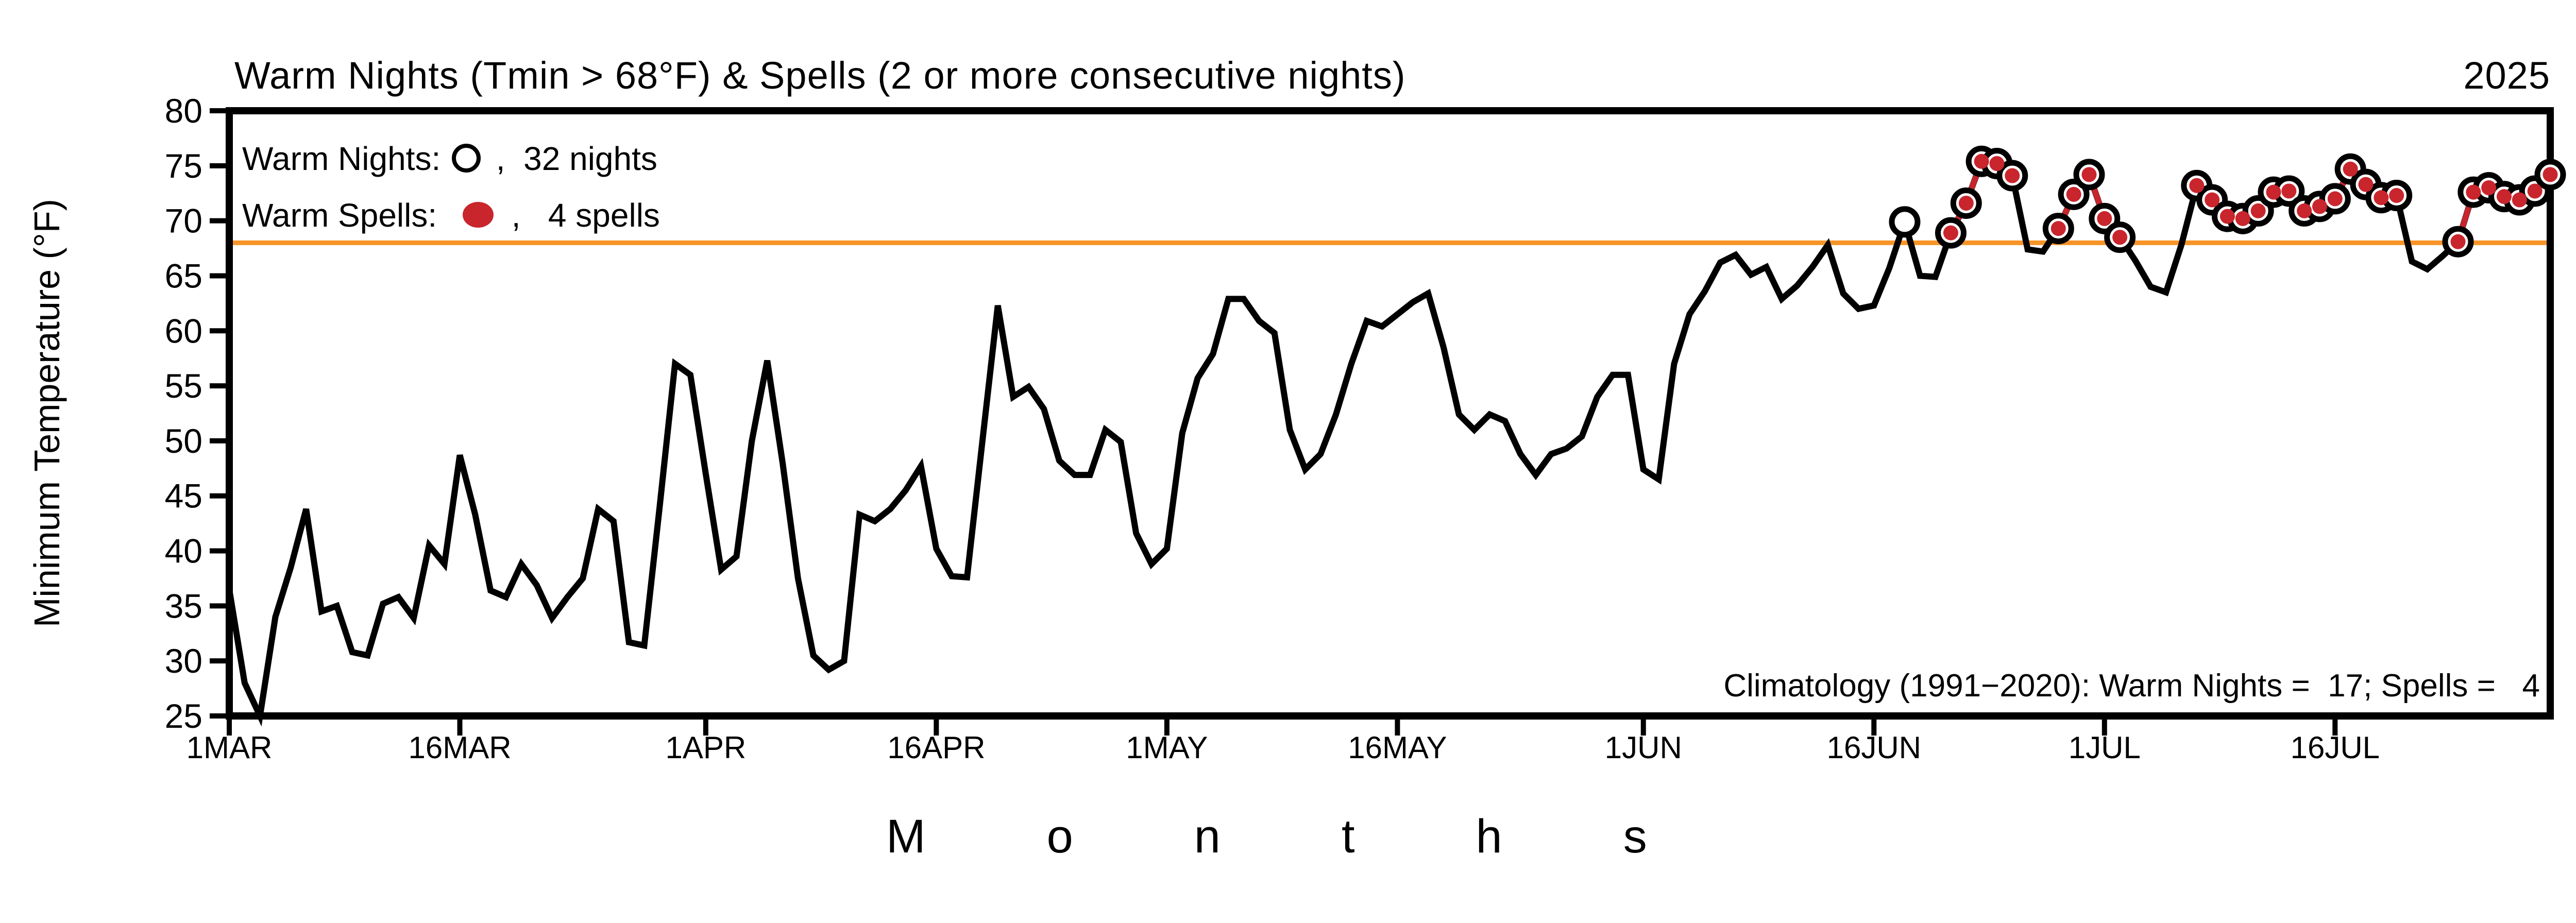 The width and height of the screenshot is (2576, 923). I want to click on y-axis-title: Minimum Temperature (°F), so click(47, 413).